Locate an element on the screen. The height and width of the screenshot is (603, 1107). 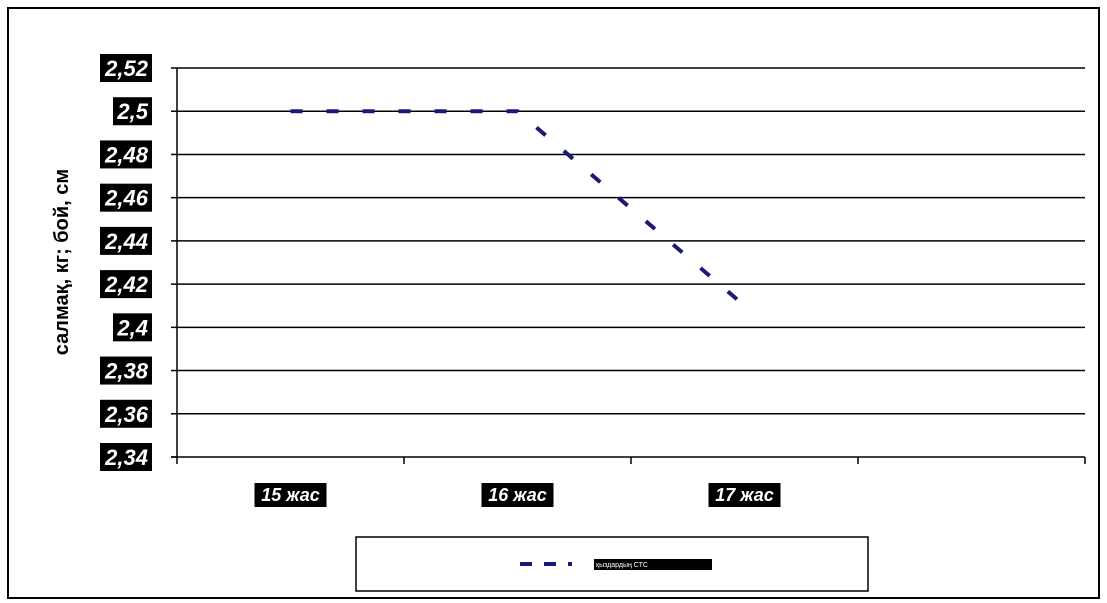
x-tick-labels: 15 жас 16 жас 17 жас is located at coordinates (517, 495).